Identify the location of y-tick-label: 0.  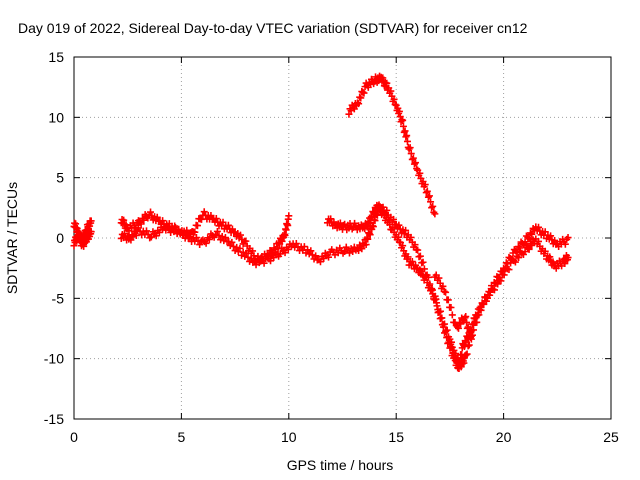
(60, 238).